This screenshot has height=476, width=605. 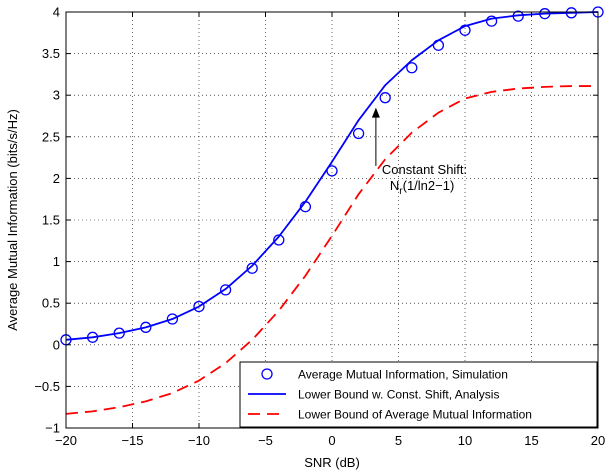 I want to click on annotation-subscript-r: r, so click(x=401, y=191).